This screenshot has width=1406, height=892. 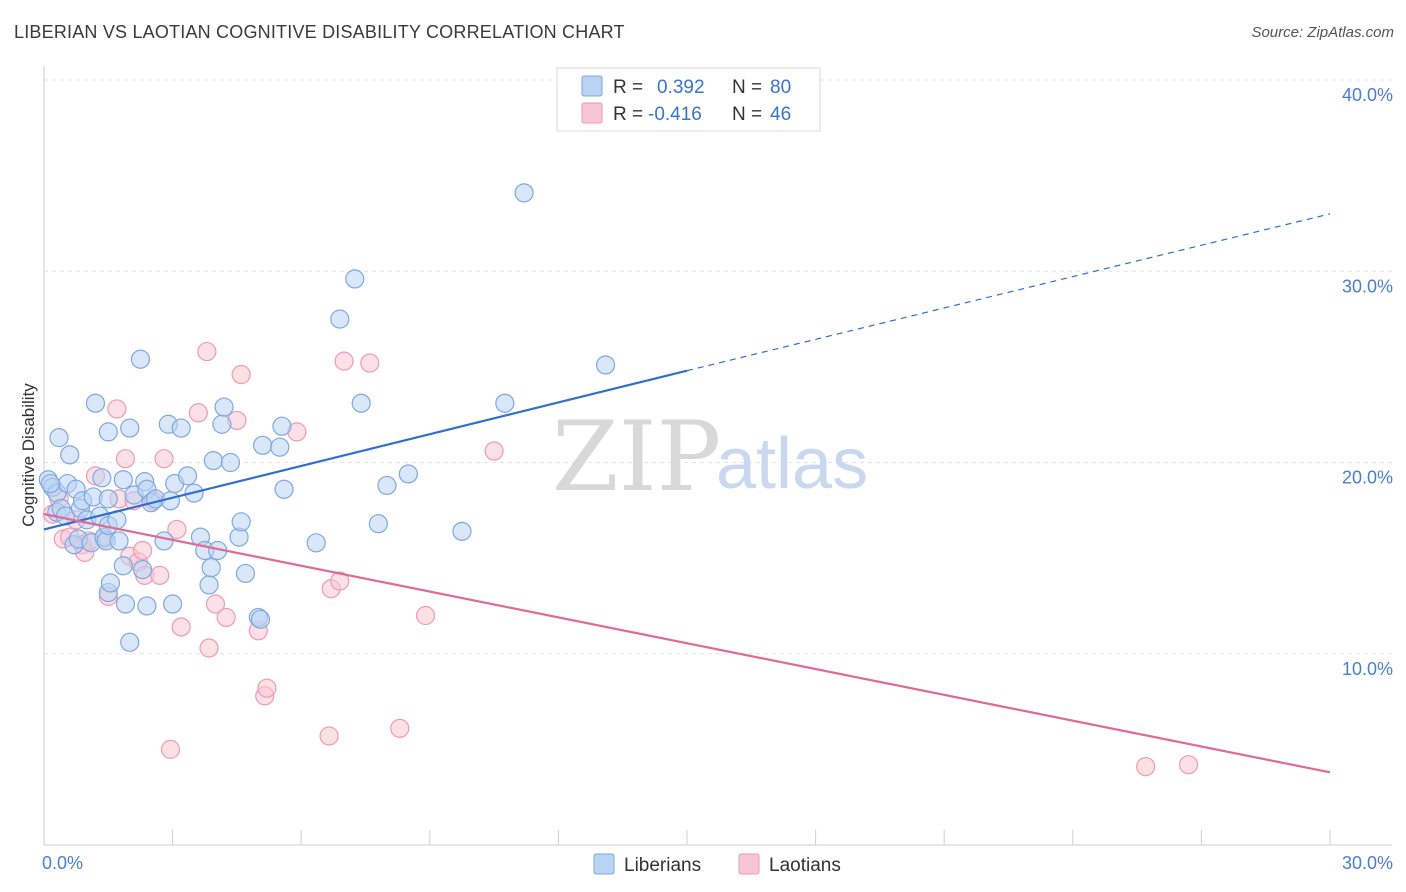 I want to click on bottom-swatch-laotians, so click(x=749, y=864).